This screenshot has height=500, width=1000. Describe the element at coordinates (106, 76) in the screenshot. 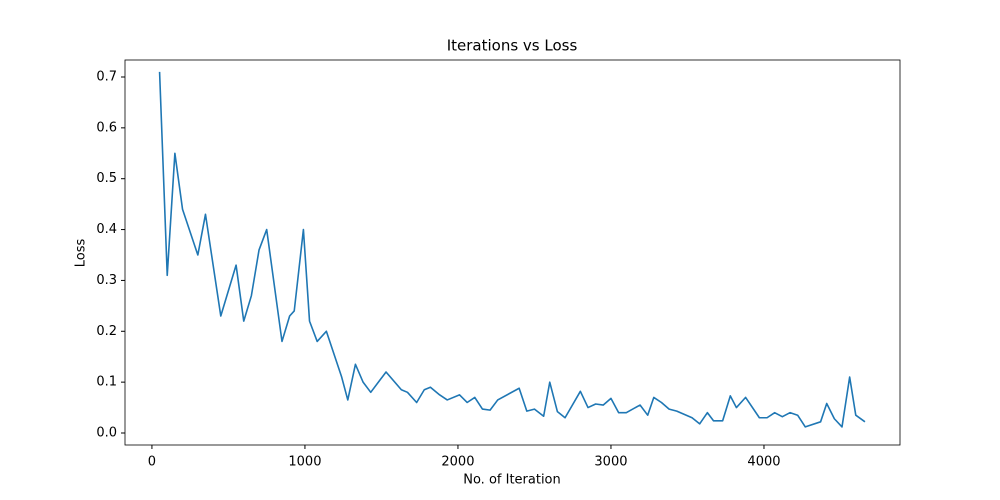

I see `y-tick-label: 0.7` at that location.